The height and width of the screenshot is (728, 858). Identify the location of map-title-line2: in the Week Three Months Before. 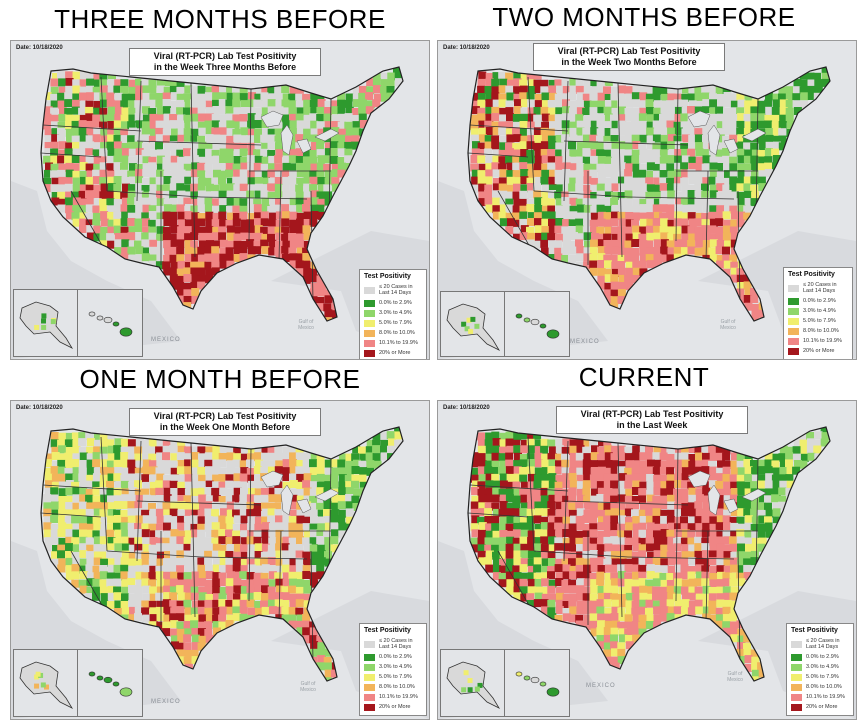
(225, 67).